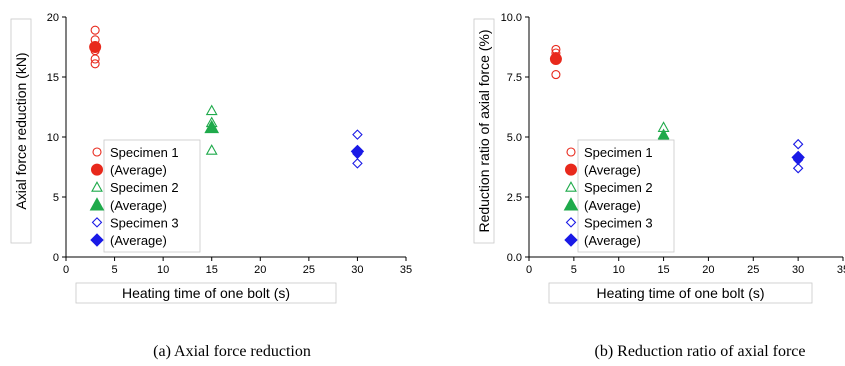  Describe the element at coordinates (53, 78) in the screenshot. I see `y-tick-label: 15` at that location.